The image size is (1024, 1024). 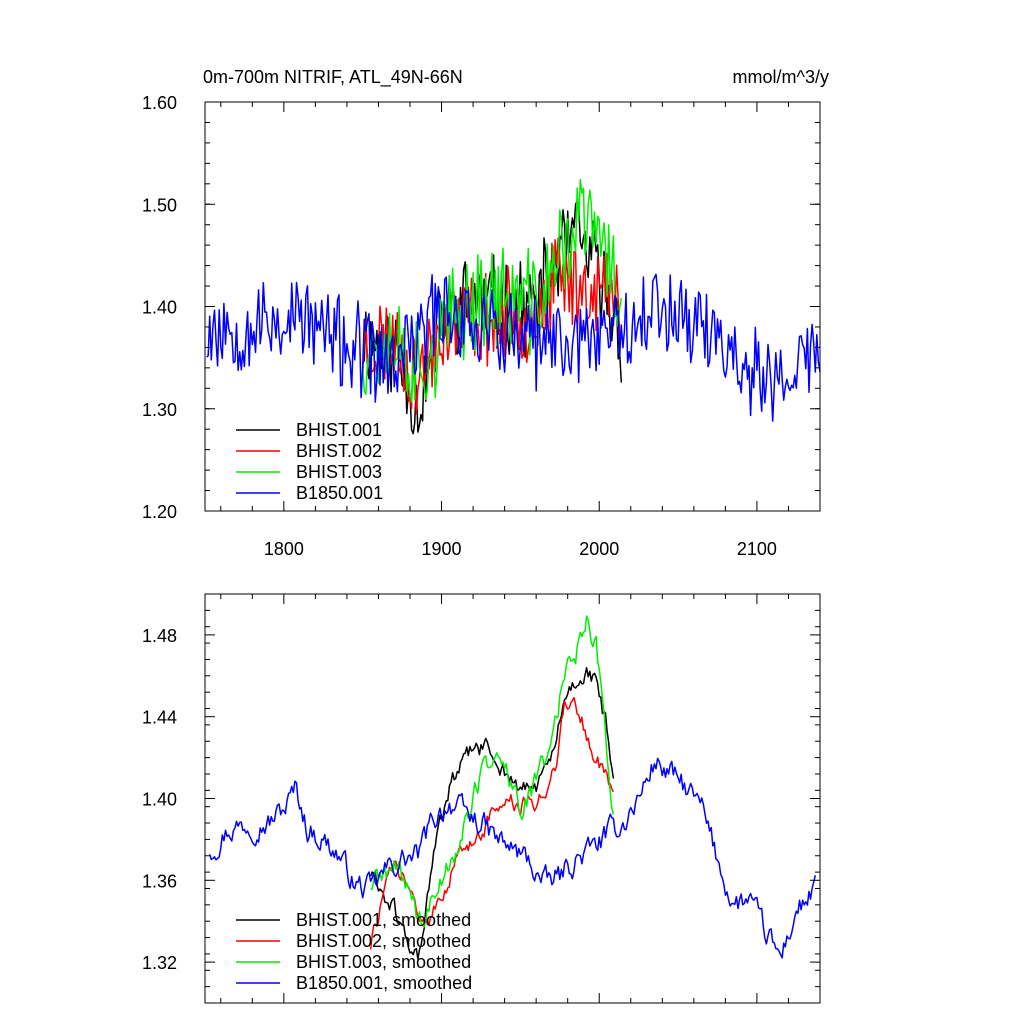 What do you see at coordinates (599, 549) in the screenshot?
I see `x-tick-label: 2000` at bounding box center [599, 549].